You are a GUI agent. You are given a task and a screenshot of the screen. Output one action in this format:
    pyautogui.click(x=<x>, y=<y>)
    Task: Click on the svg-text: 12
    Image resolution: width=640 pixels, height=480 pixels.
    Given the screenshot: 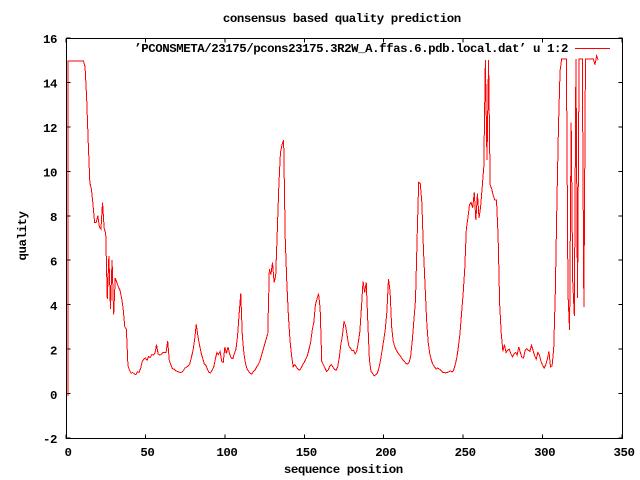 What is the action you would take?
    pyautogui.click(x=50, y=129)
    